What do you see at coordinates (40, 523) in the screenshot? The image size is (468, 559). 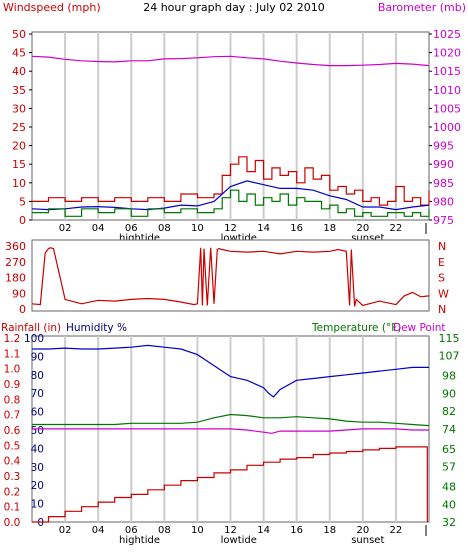 I see `humidity-tick-label: 0` at bounding box center [40, 523].